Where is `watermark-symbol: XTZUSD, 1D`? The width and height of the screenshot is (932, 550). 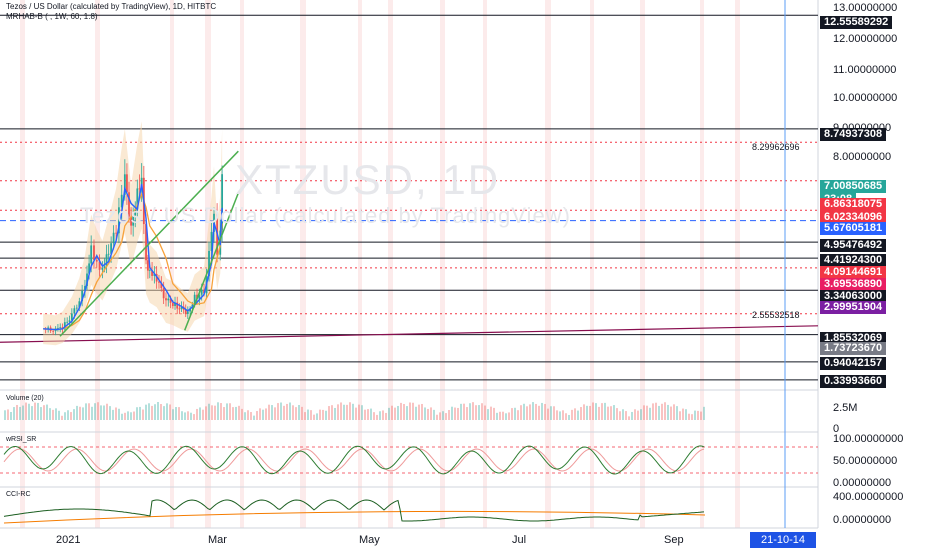
watermark-symbol: XTZUSD, 1D is located at coordinates (368, 179).